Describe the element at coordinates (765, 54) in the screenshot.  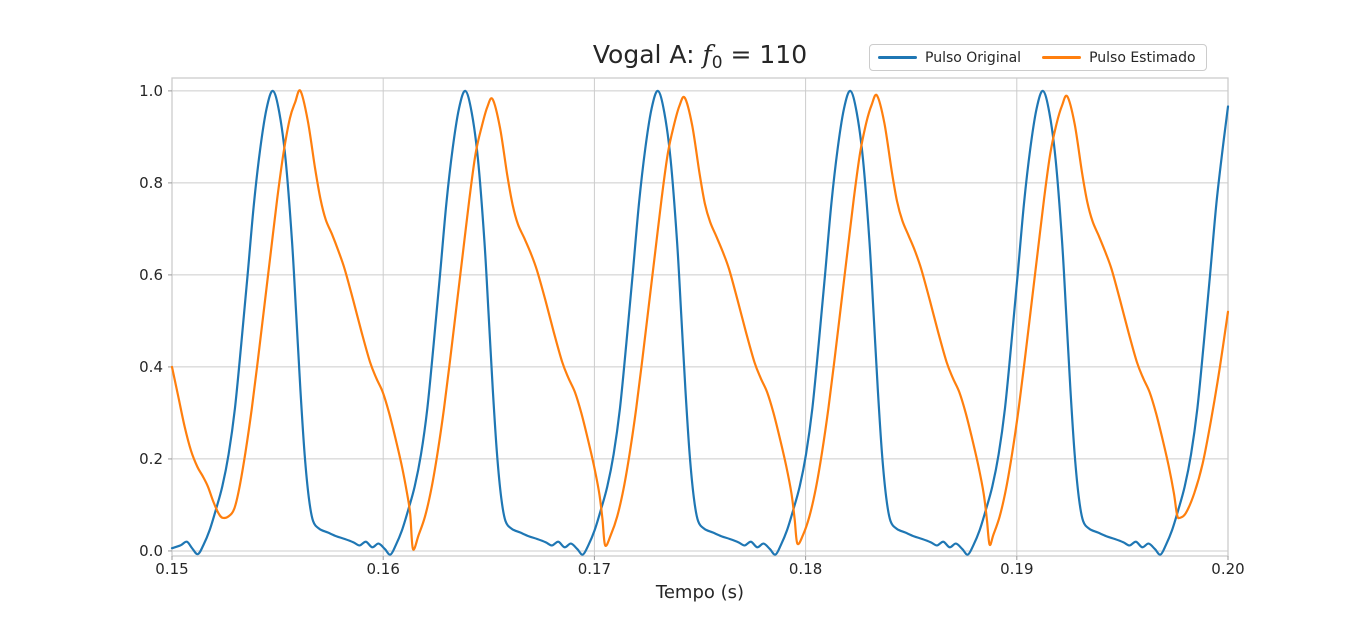
I see `chart-title-suffix: = 110` at that location.